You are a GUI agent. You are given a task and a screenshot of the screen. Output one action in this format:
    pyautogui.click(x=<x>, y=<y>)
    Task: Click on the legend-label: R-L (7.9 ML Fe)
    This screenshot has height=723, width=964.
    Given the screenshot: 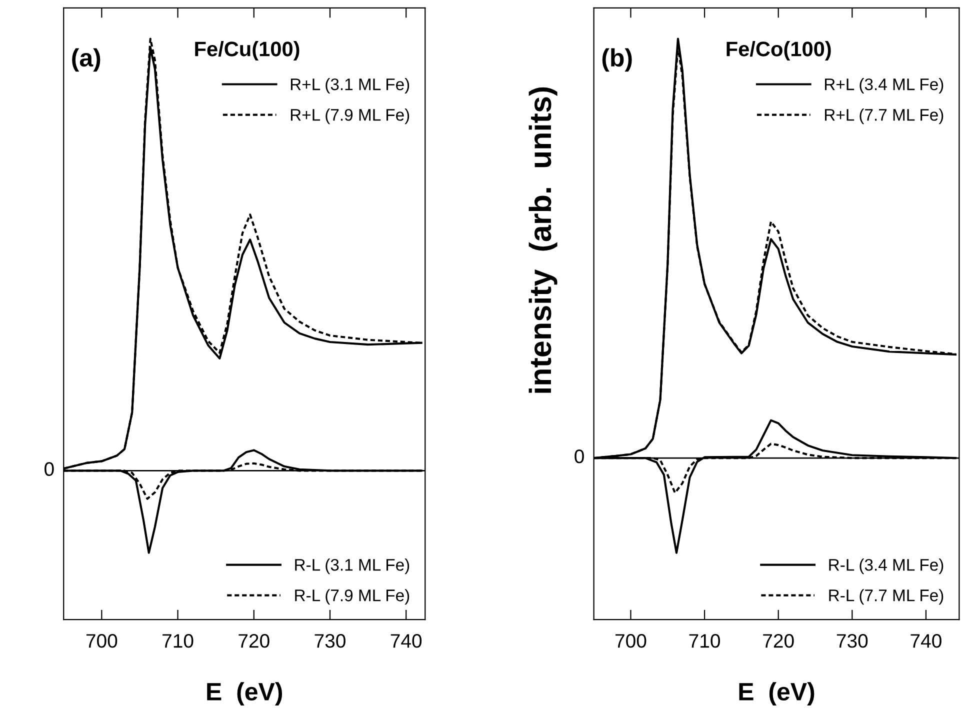 What is the action you would take?
    pyautogui.click(x=352, y=597)
    